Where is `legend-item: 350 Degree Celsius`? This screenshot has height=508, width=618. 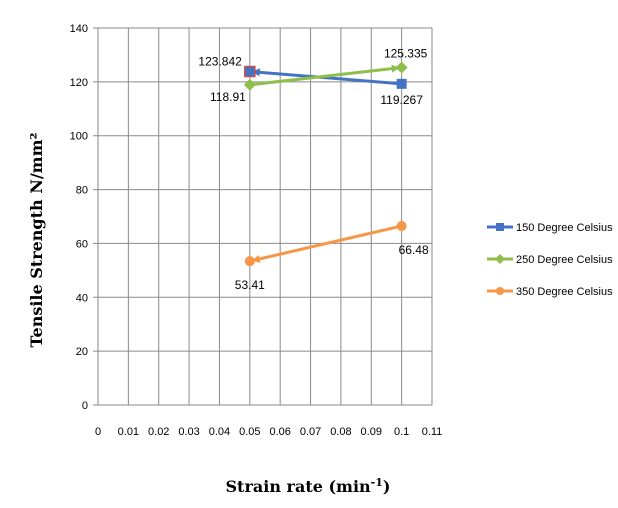
legend-item: 350 Degree Celsius is located at coordinates (550, 292).